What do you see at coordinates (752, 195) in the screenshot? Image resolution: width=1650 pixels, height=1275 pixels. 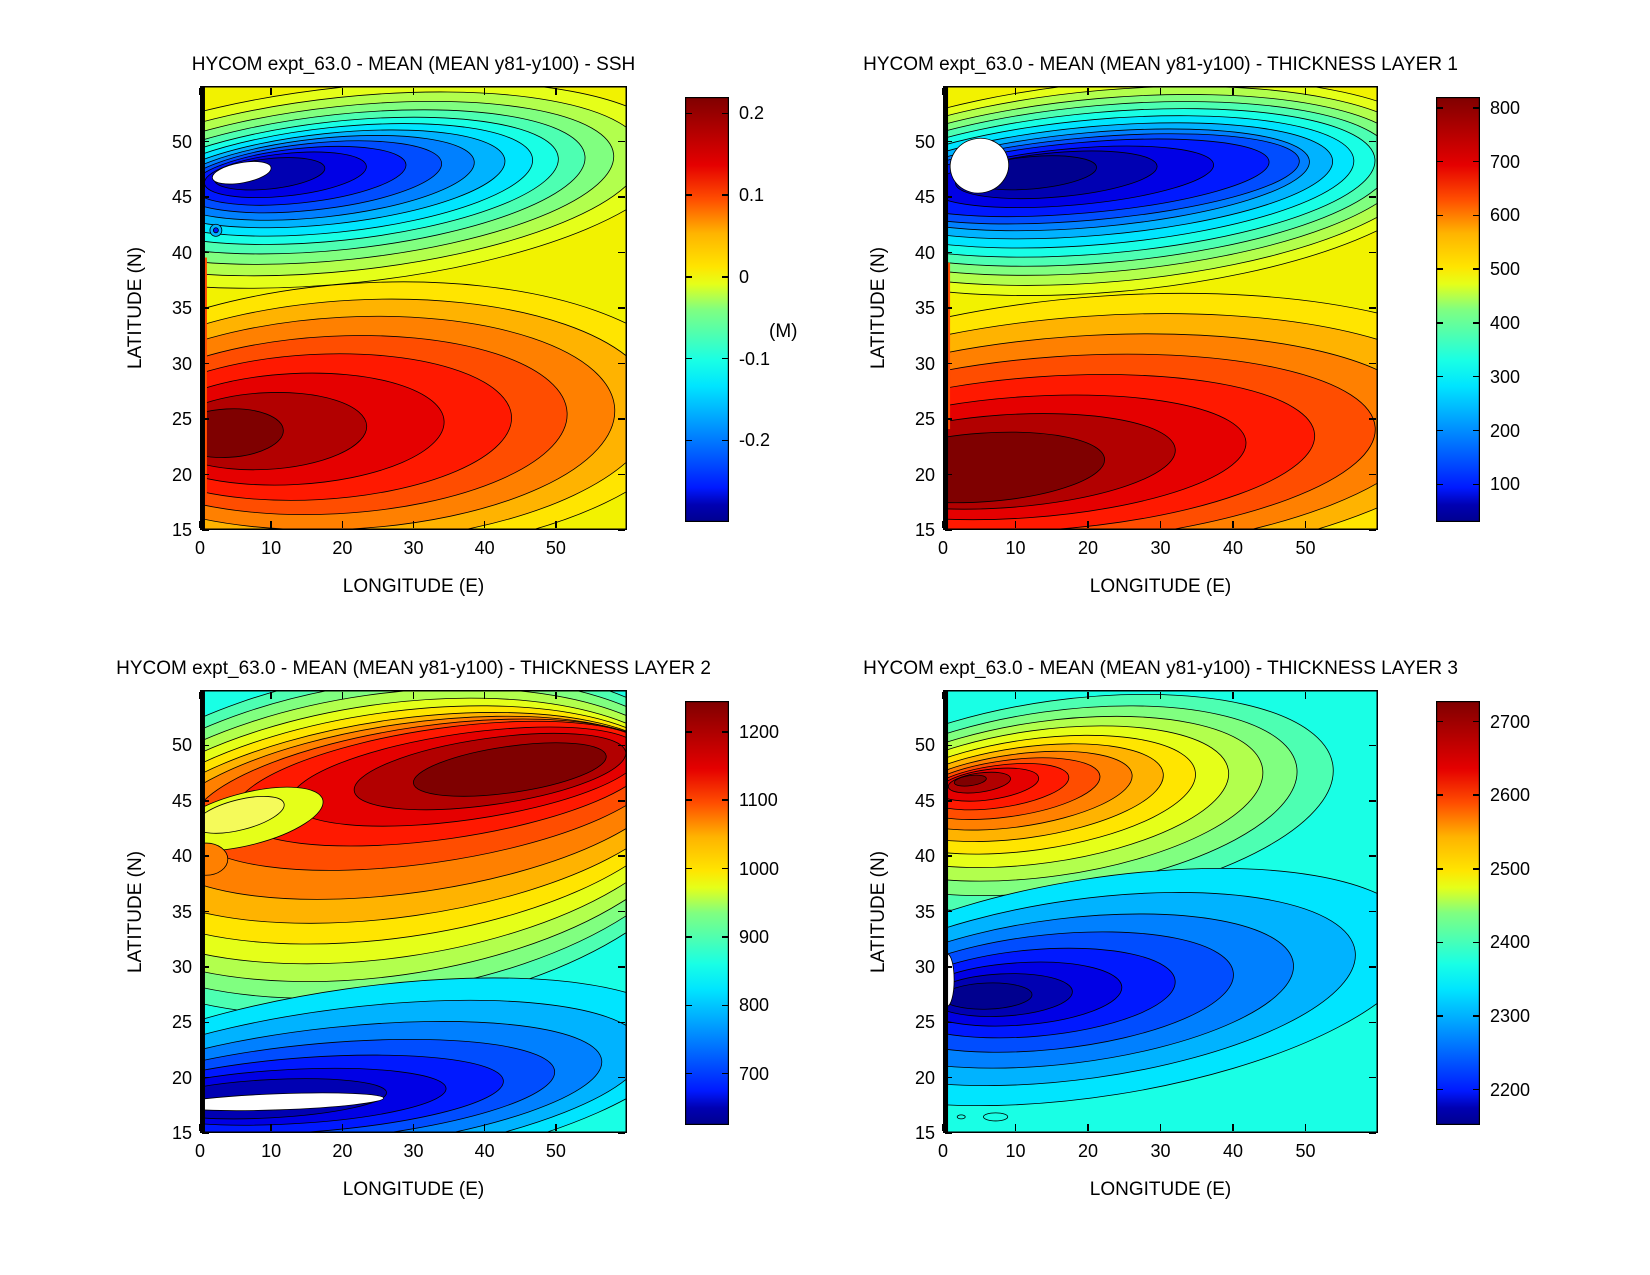 I see `colorbar-tick-label: 0.1` at bounding box center [752, 195].